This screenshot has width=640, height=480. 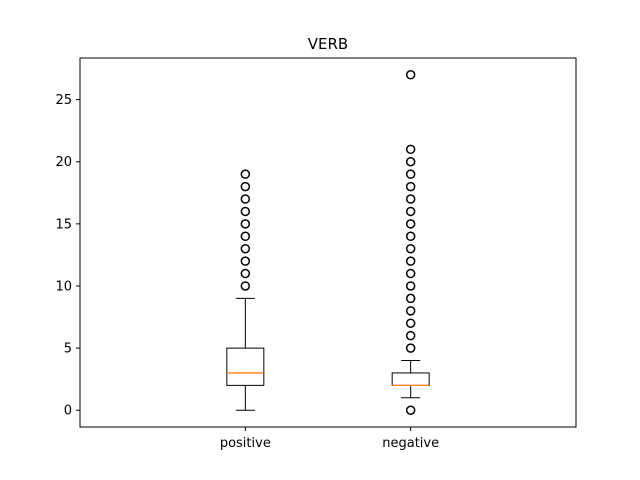 I want to click on y-tick-label: 15, so click(x=63, y=224).